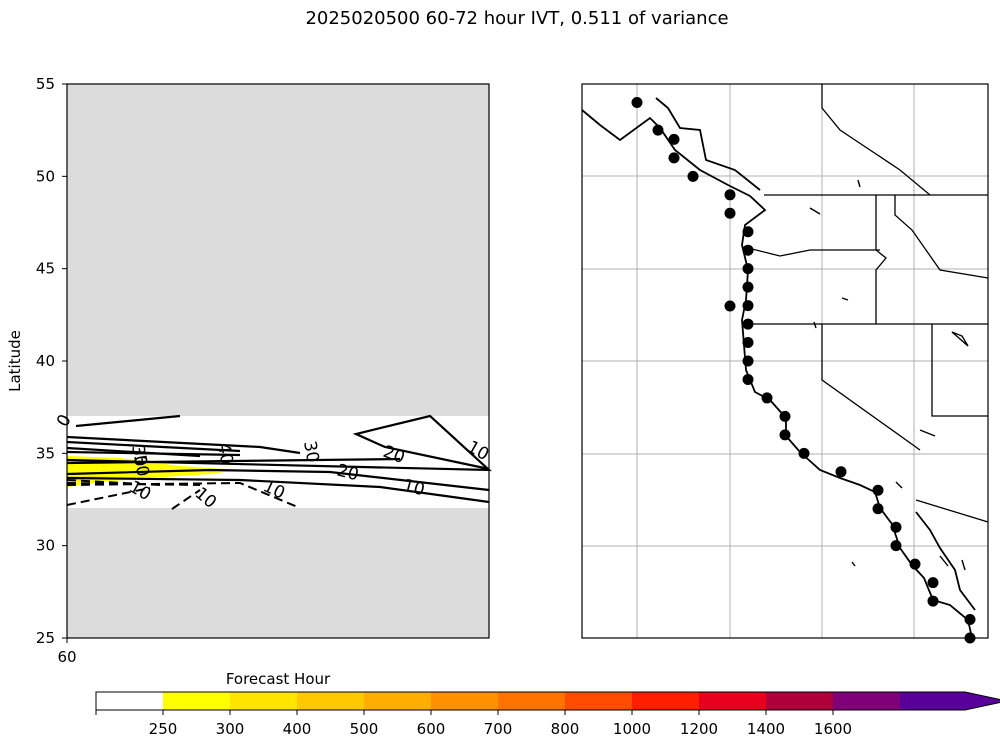 The width and height of the screenshot is (1000, 749). I want to click on colorbar-tick-label: 400, so click(297, 729).